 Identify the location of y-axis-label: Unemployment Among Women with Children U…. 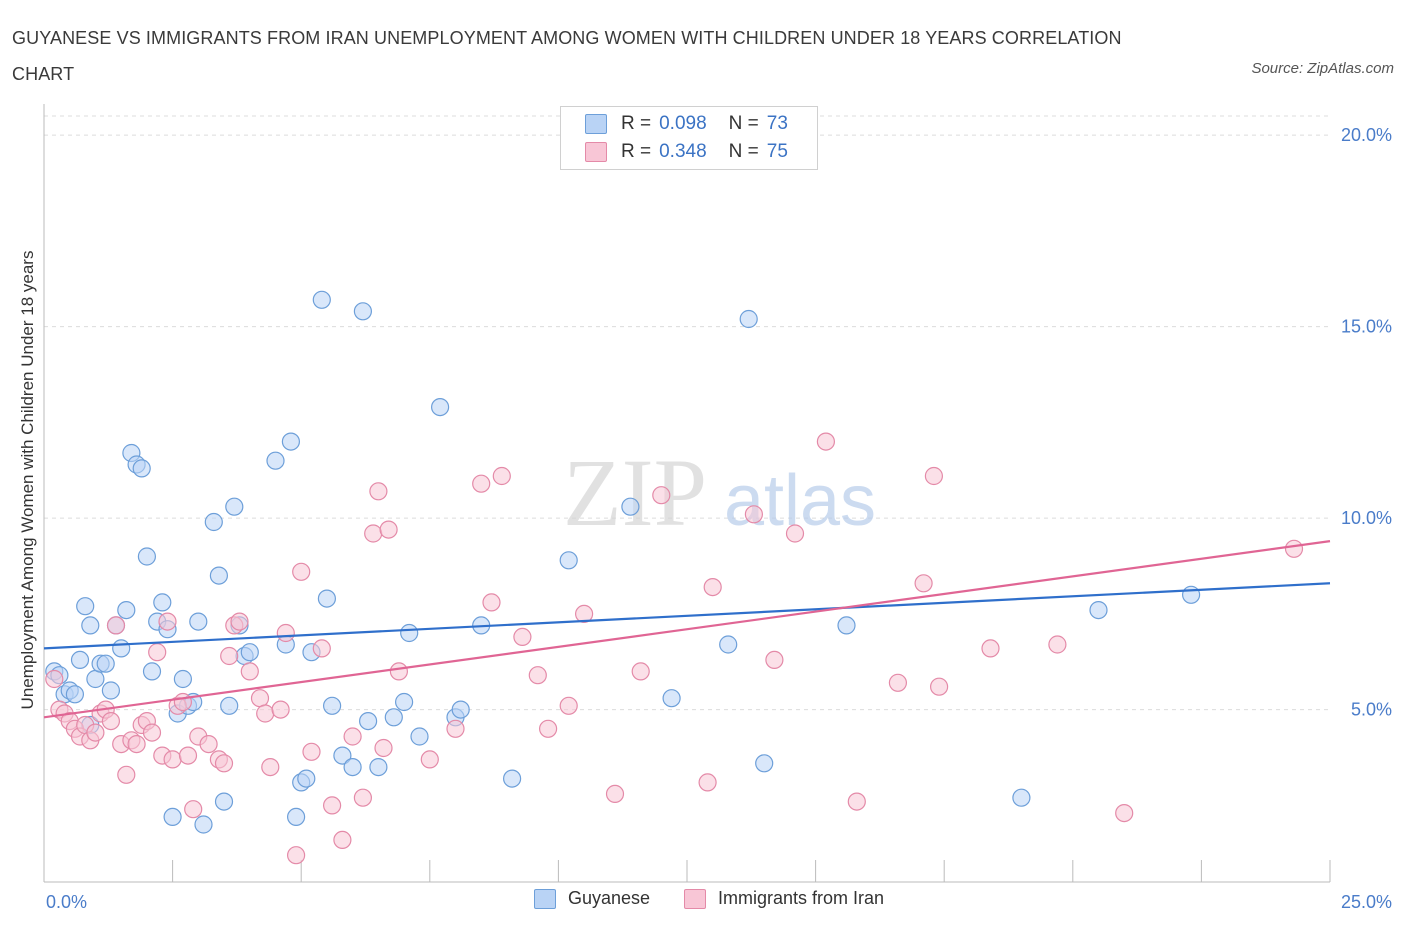
(27, 480).